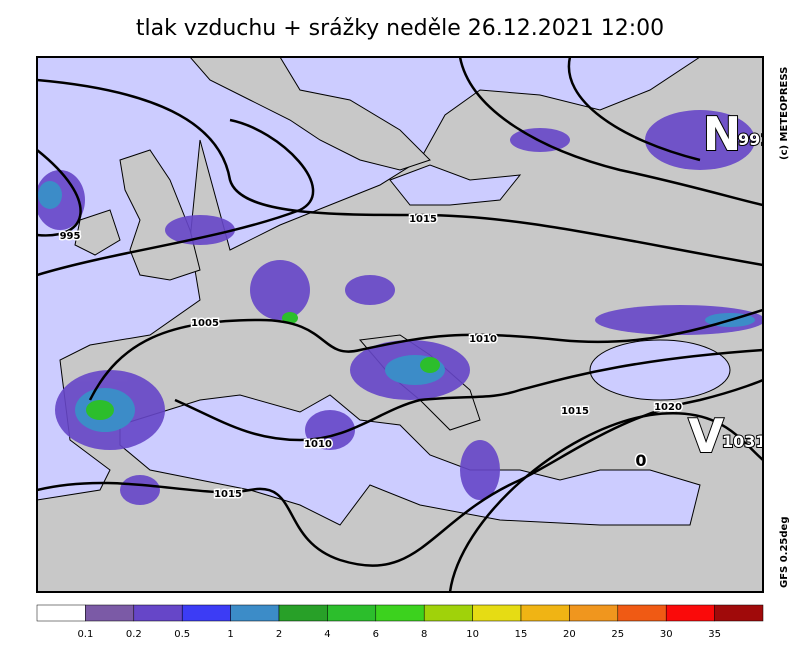 This screenshot has height=650, width=800. I want to click on center-pressure: 991, so click(754, 139).